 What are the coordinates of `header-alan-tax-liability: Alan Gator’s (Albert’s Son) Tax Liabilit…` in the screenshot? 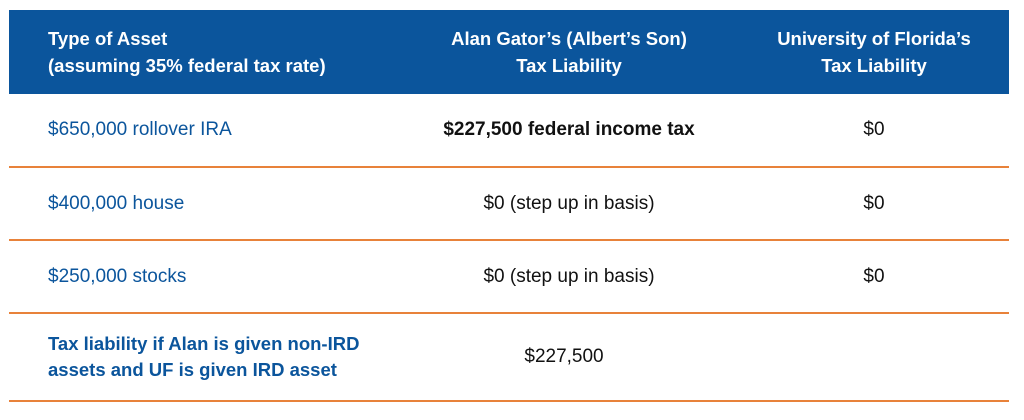 It's located at (569, 52).